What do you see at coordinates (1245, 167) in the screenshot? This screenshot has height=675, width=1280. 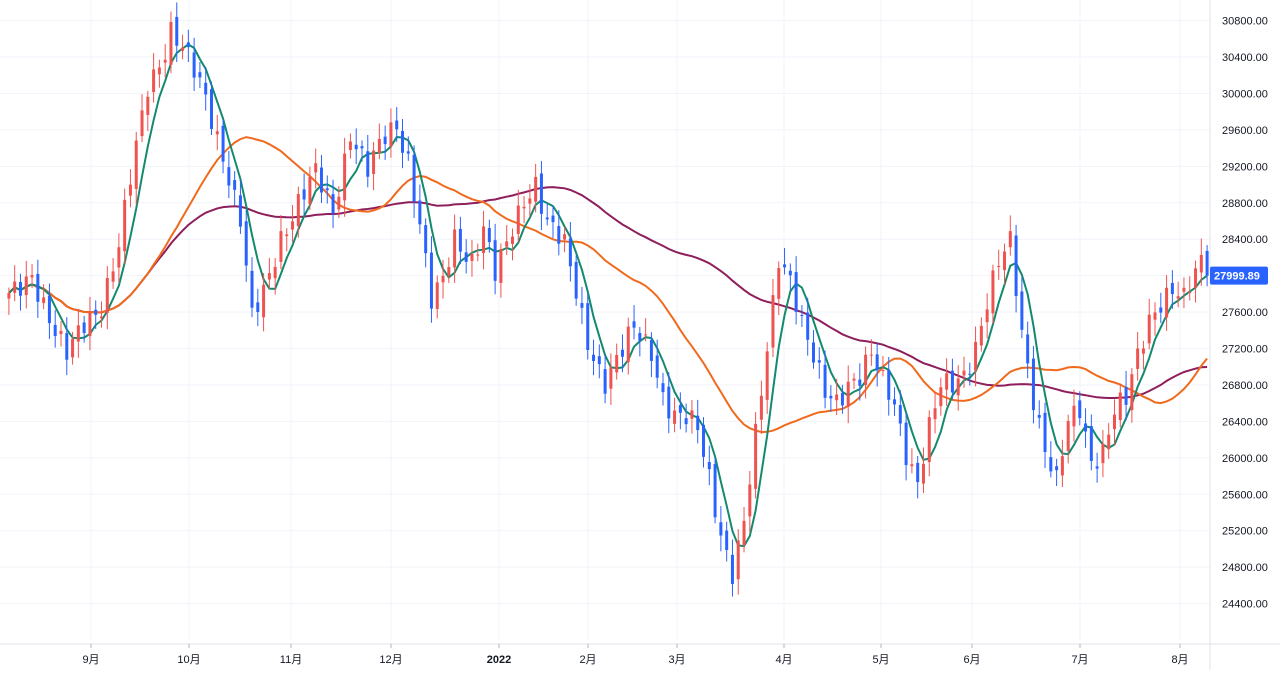 I see `y-tick-label: 29200.00` at bounding box center [1245, 167].